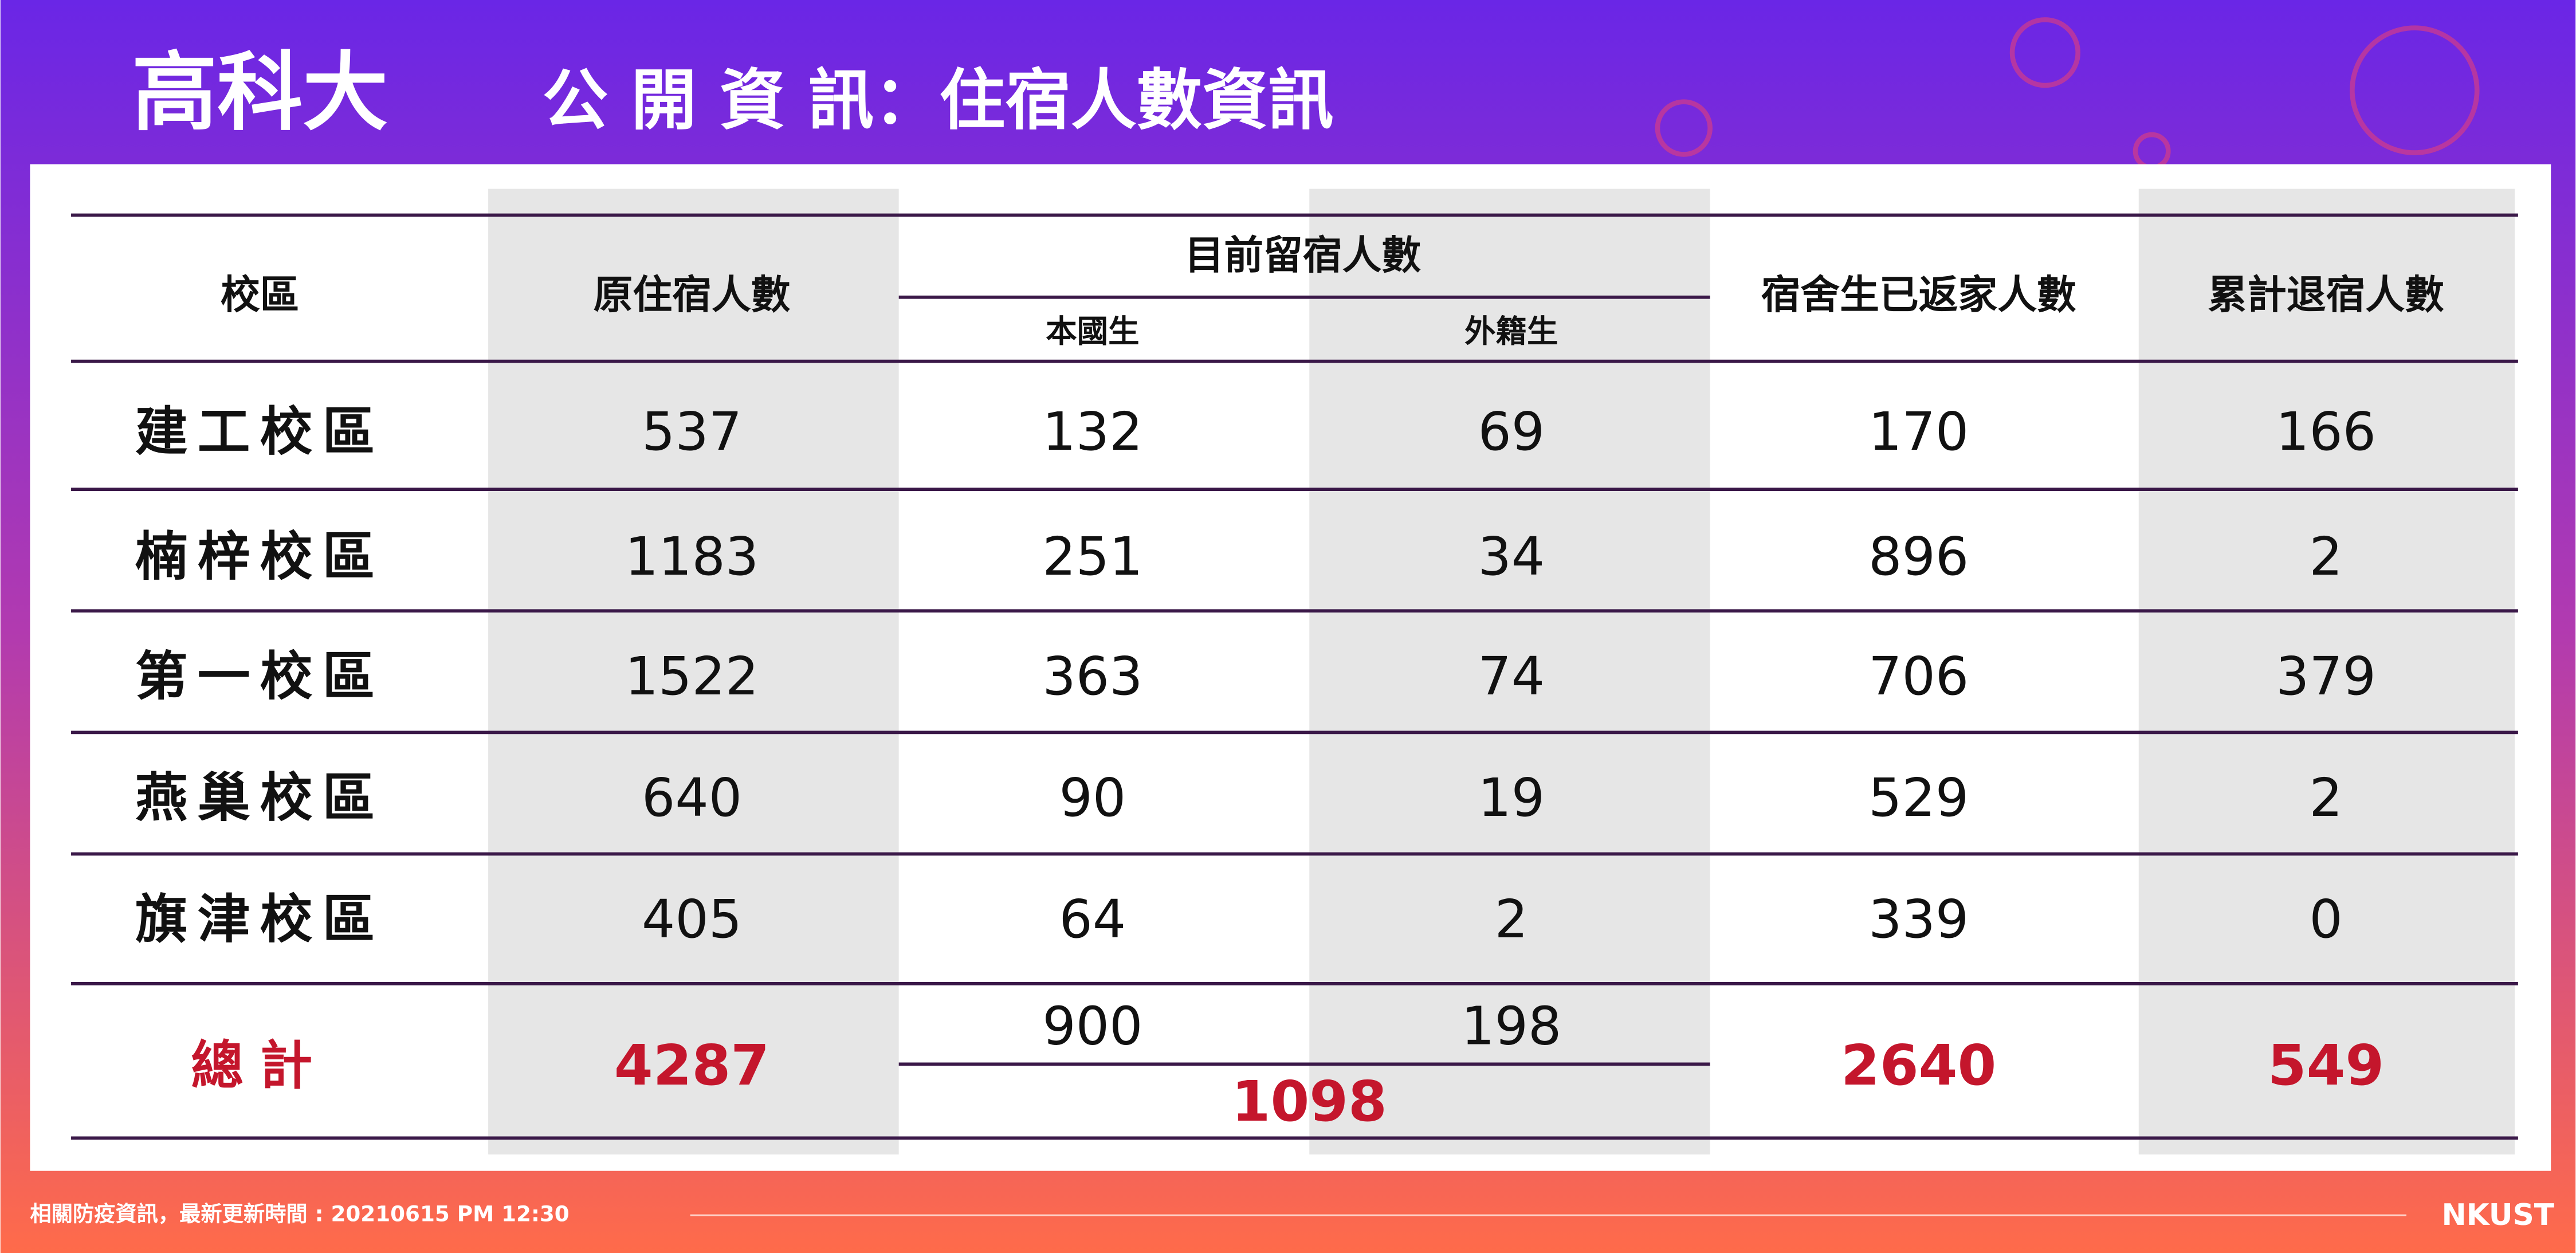 The width and height of the screenshot is (2576, 1253). What do you see at coordinates (2326, 431) in the screenshot?
I see `cell: 166` at bounding box center [2326, 431].